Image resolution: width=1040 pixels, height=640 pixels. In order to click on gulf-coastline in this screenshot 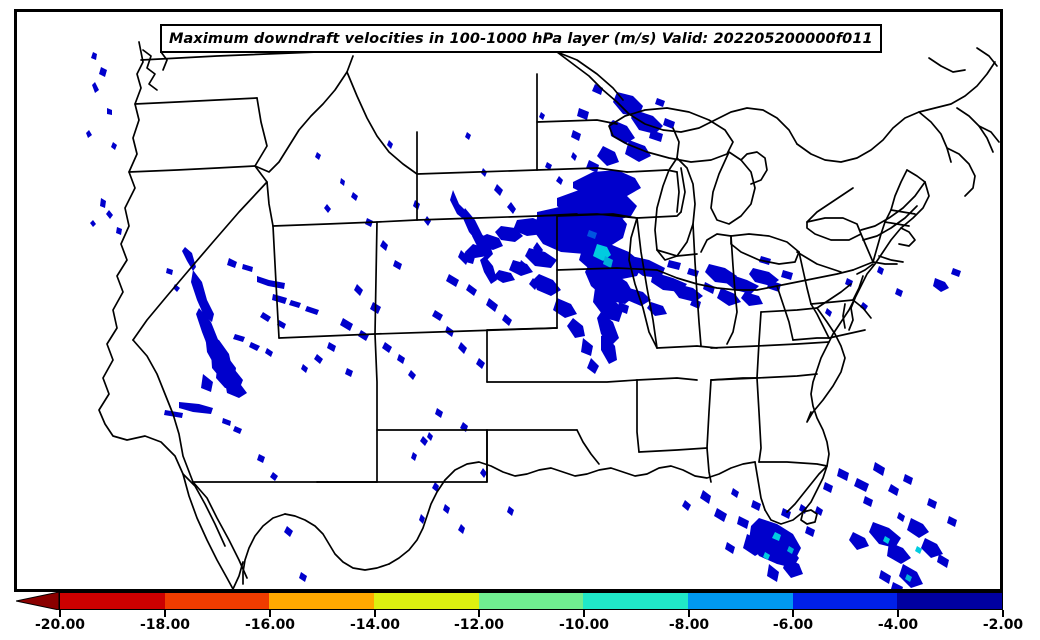, I will do `click(572, 513)`.